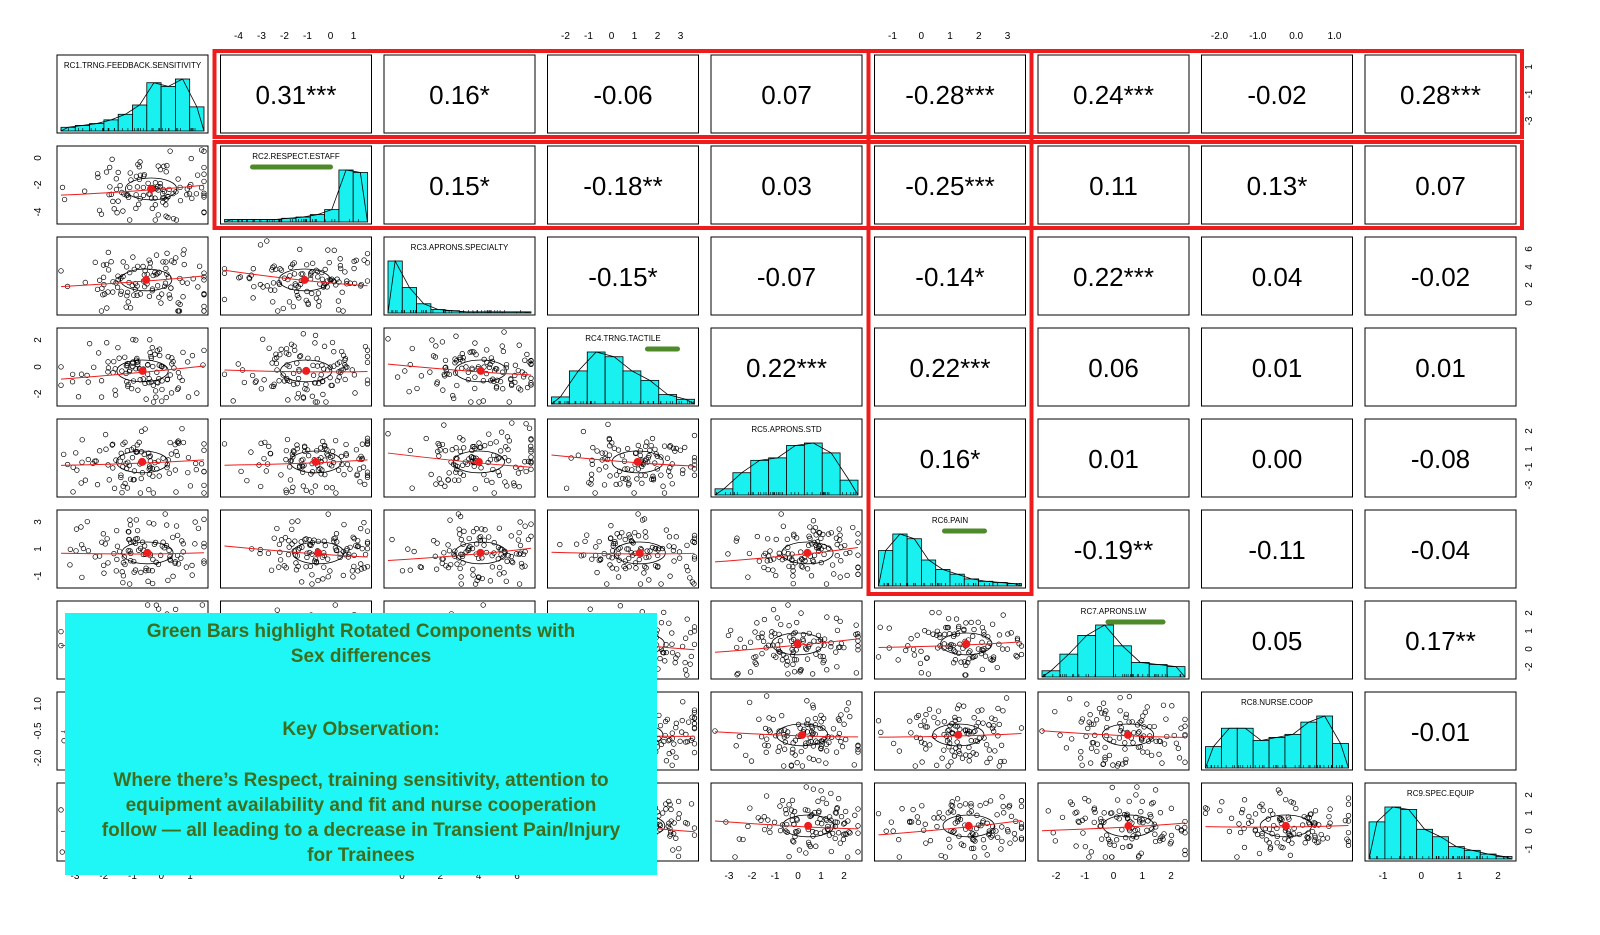 The image size is (1600, 935). What do you see at coordinates (1113, 368) in the screenshot?
I see `correlation-value: 0.06` at bounding box center [1113, 368].